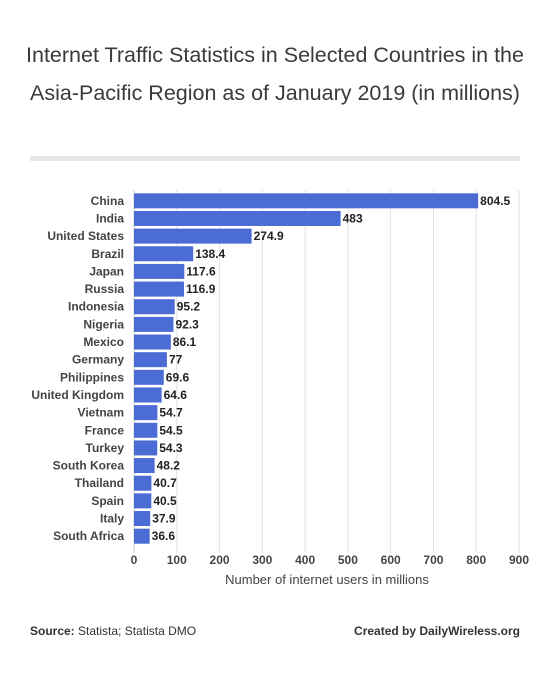 The height and width of the screenshot is (697, 550). Describe the element at coordinates (185, 342) in the screenshot. I see `value-label: 86.1` at that location.